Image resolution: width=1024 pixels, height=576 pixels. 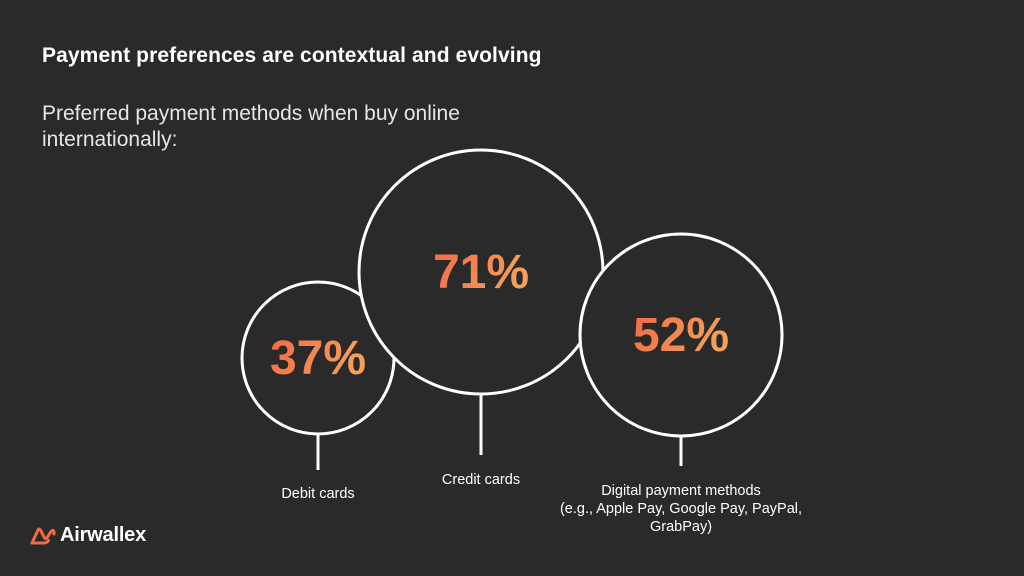 I want to click on bubble-category-label: Debit cards, so click(x=317, y=494).